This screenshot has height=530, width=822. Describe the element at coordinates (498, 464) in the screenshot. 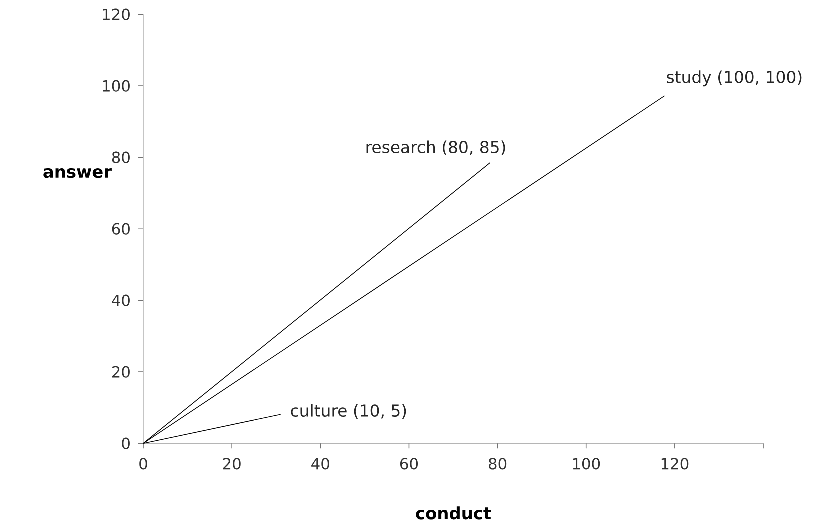

I see `x-tick-label: 80` at that location.